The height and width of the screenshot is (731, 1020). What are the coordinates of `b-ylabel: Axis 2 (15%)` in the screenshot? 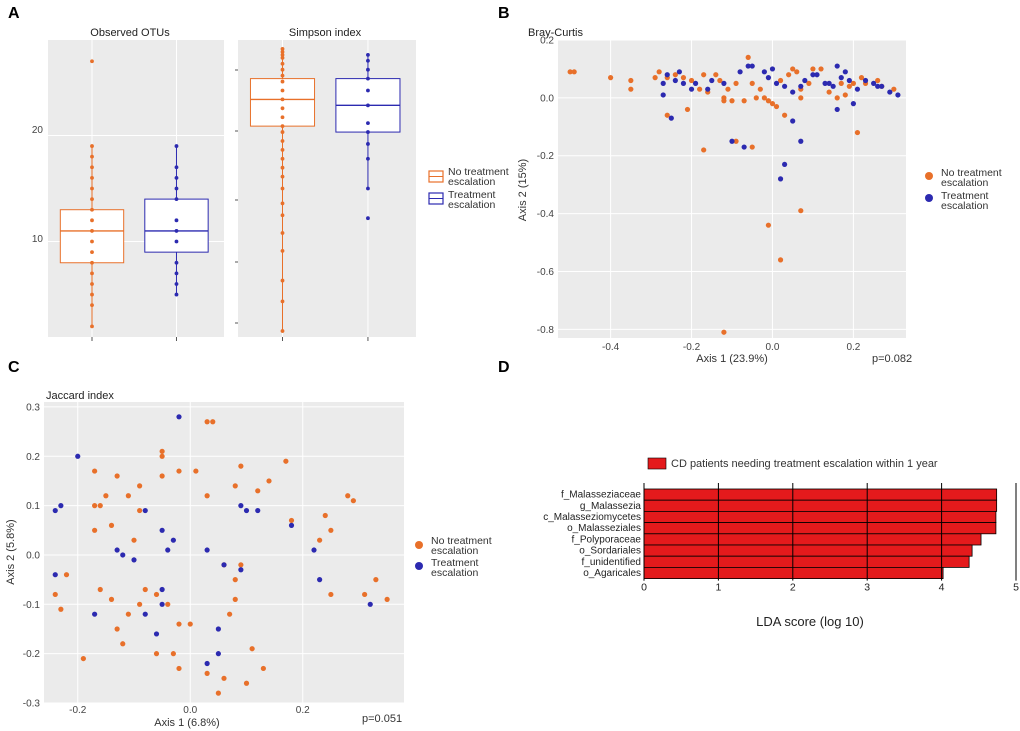 It's located at (523, 190).